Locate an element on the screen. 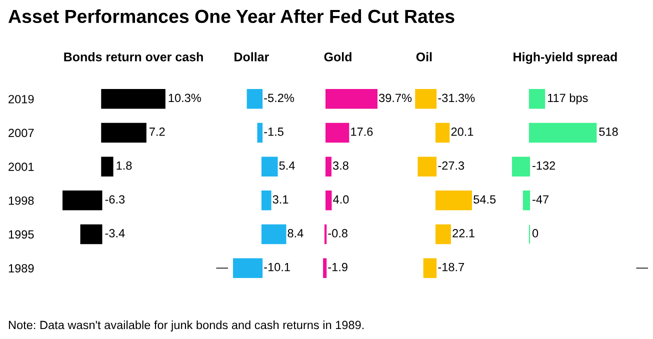  chart-title: High-yield spread is located at coordinates (565, 58).